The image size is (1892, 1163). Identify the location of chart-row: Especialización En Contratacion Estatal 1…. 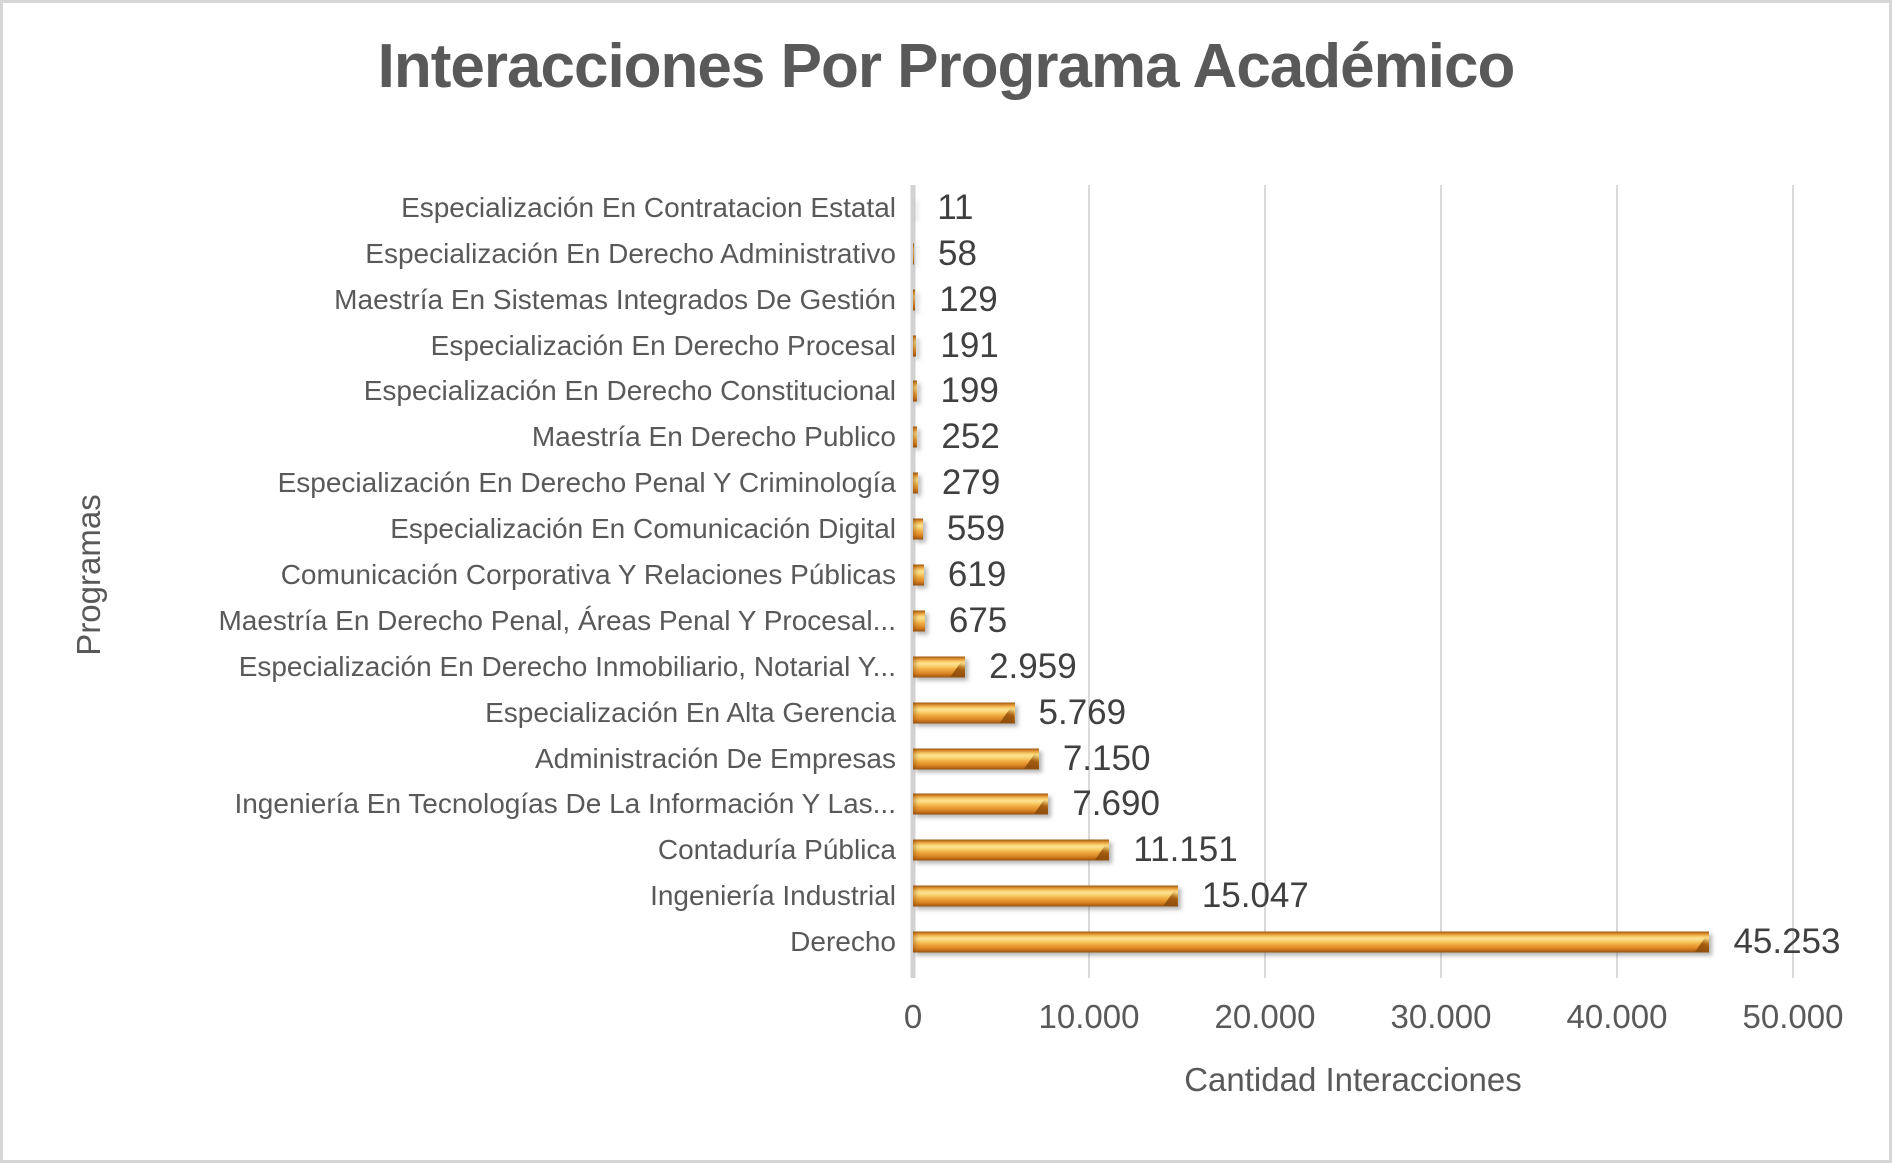
(946, 208).